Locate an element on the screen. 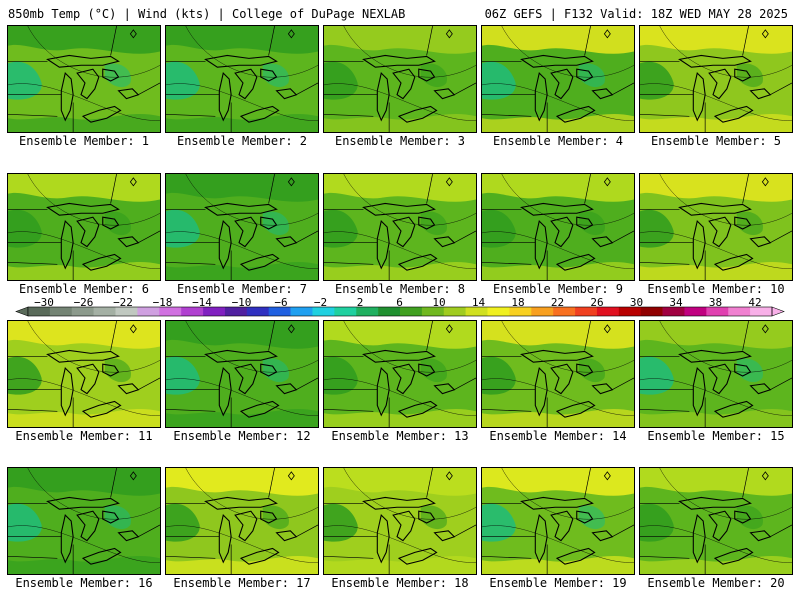 The image size is (800, 600). ensemble-member-label: Ensemble Member: 5 is located at coordinates (716, 141).